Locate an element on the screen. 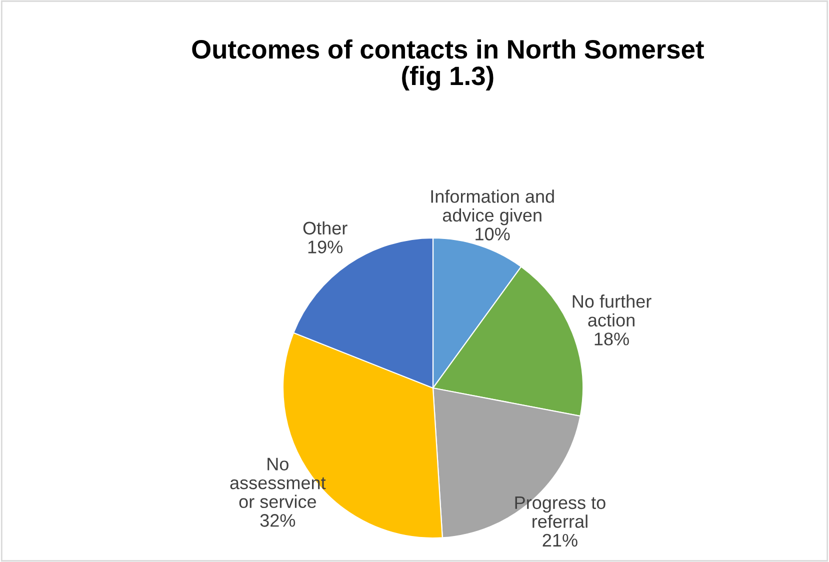  slice-label: Other is located at coordinates (325, 228).